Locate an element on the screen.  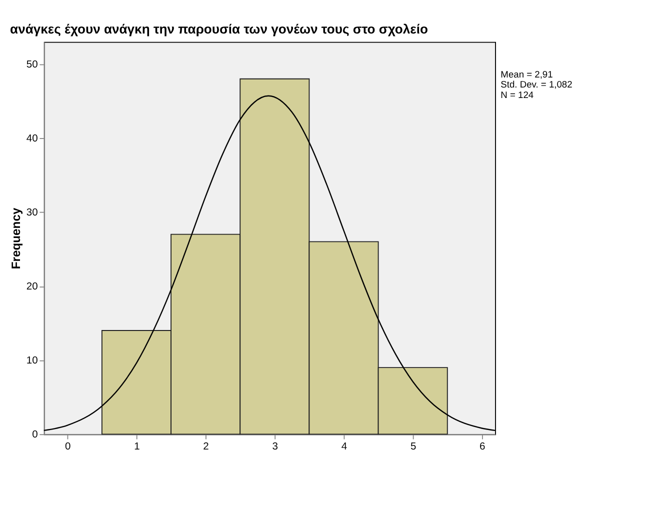
y-tick-label: 50 is located at coordinates (32, 64).